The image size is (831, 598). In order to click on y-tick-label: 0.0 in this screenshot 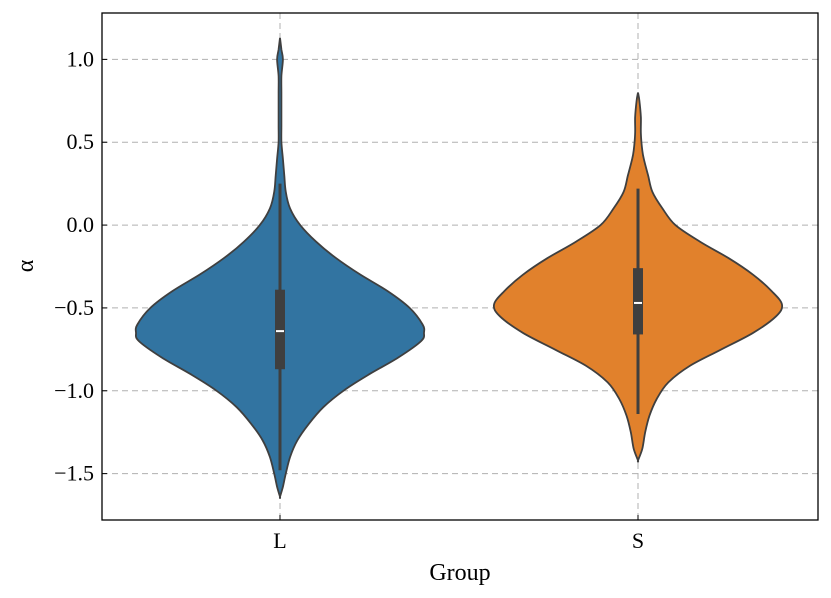, I will do `click(81, 224)`.